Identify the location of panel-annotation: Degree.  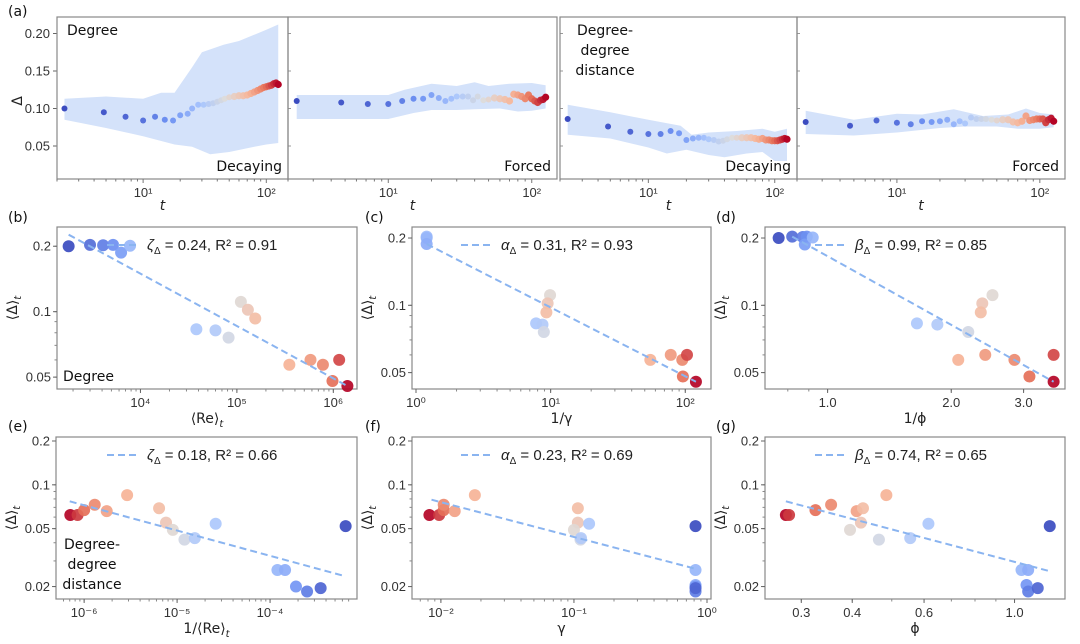
(88, 377).